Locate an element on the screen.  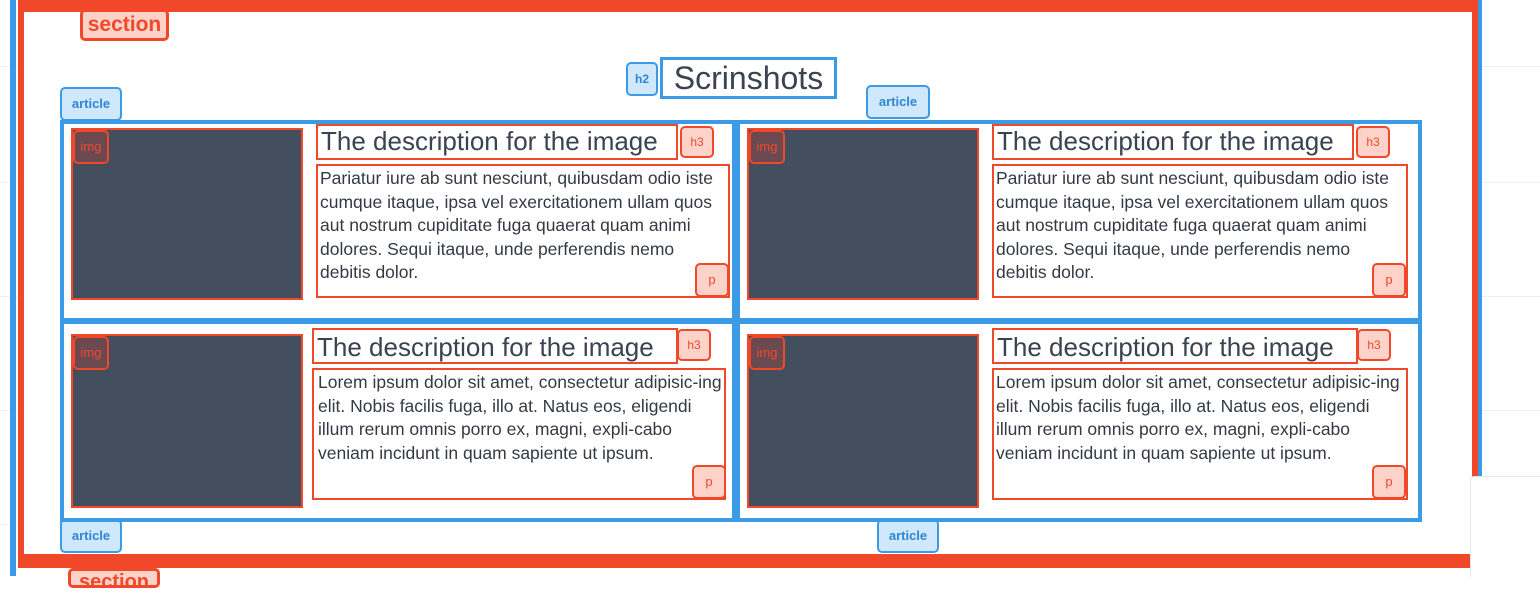
section-tag-bottom: section is located at coordinates (114, 578).